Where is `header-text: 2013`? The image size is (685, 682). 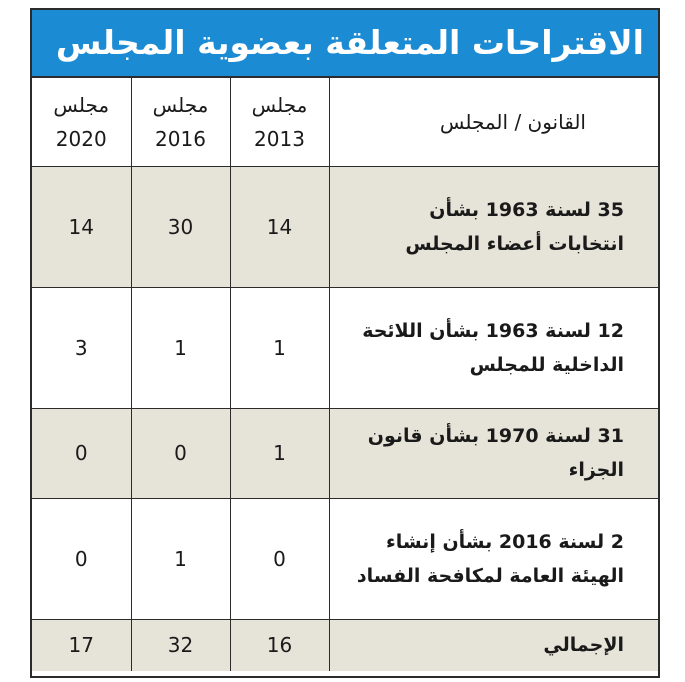 header-text: 2013 is located at coordinates (279, 138).